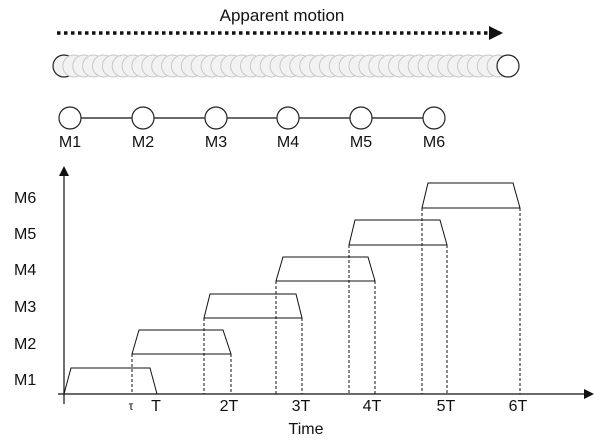 The height and width of the screenshot is (441, 603). What do you see at coordinates (156, 406) in the screenshot?
I see `x-tick-T: T` at bounding box center [156, 406].